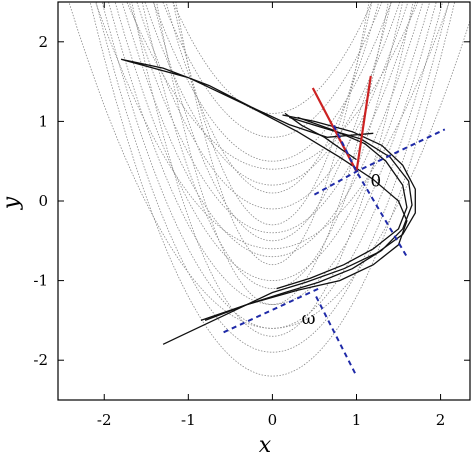 This screenshot has height=459, width=474. Describe the element at coordinates (40, 360) in the screenshot. I see `y-tick-label-0: -2` at that location.